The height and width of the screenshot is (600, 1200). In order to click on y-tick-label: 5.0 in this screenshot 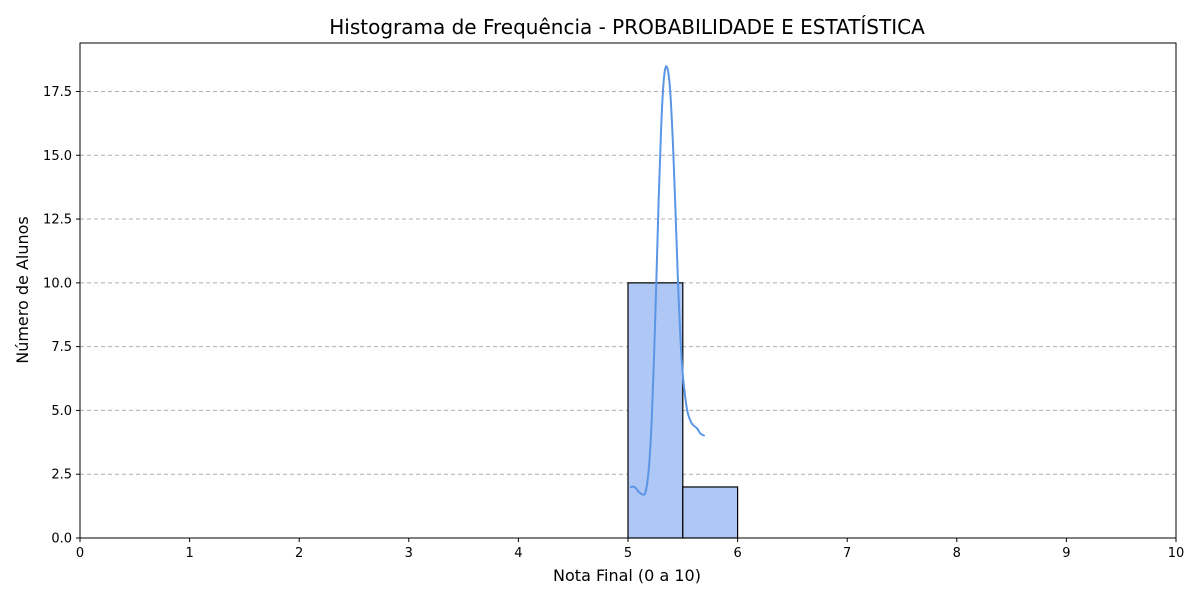, I will do `click(61, 411)`.